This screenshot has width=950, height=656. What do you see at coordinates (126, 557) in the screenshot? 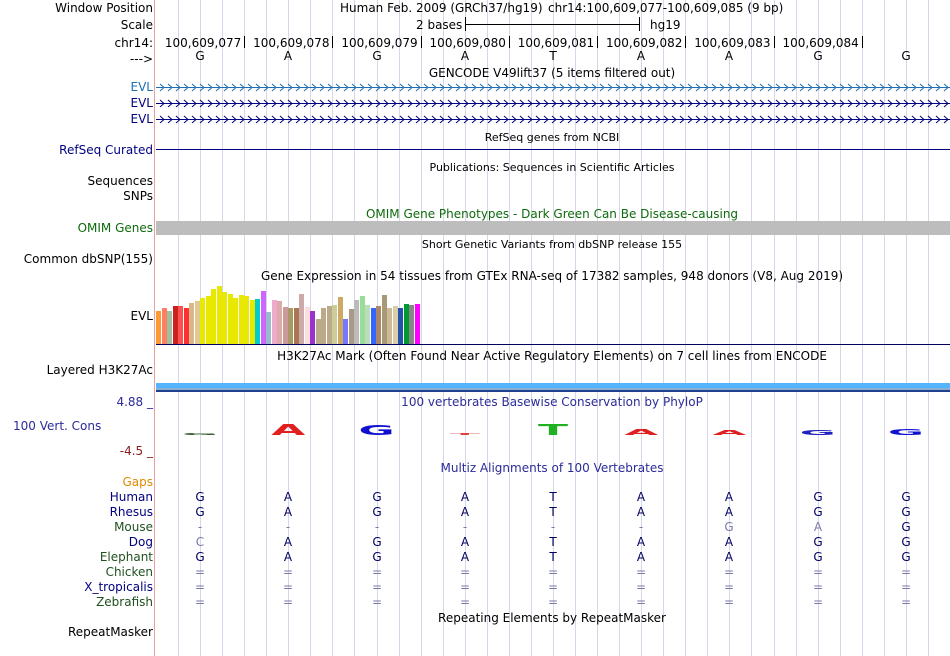
I see `species-label: Elephant` at bounding box center [126, 557].